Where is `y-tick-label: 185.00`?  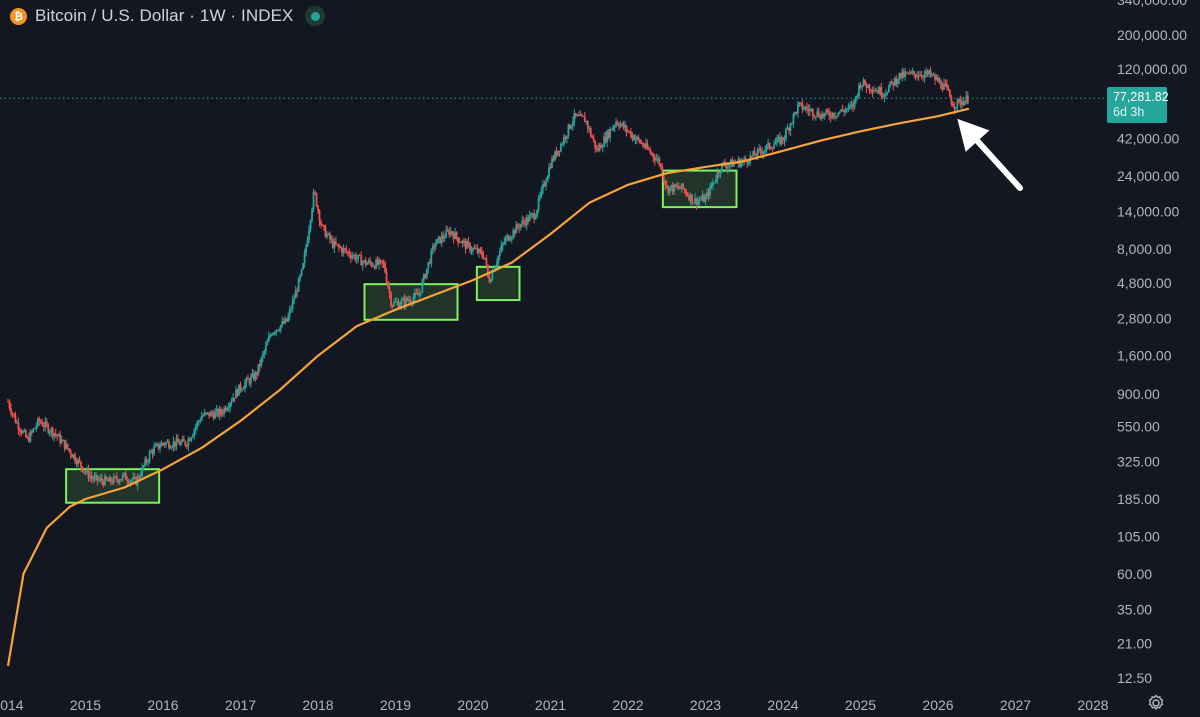 y-tick-label: 185.00 is located at coordinates (1138, 499).